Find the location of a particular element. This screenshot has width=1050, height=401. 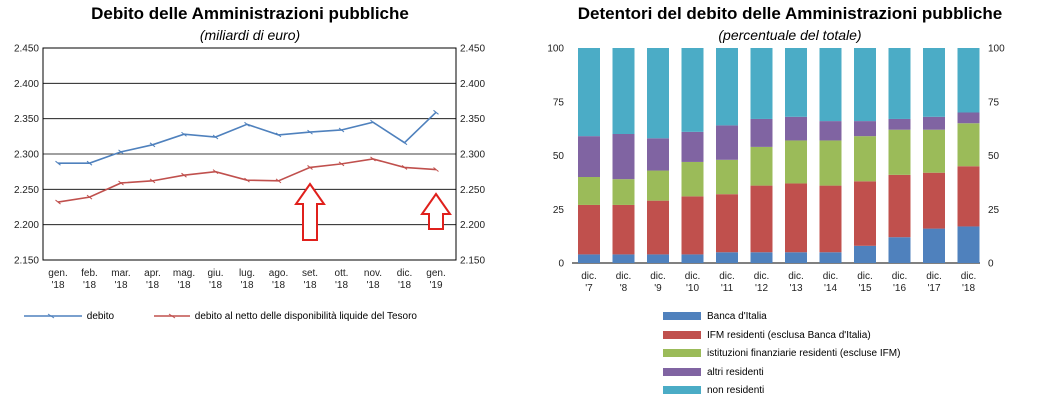

y-tick-label-right: 2.250 is located at coordinates (472, 190).